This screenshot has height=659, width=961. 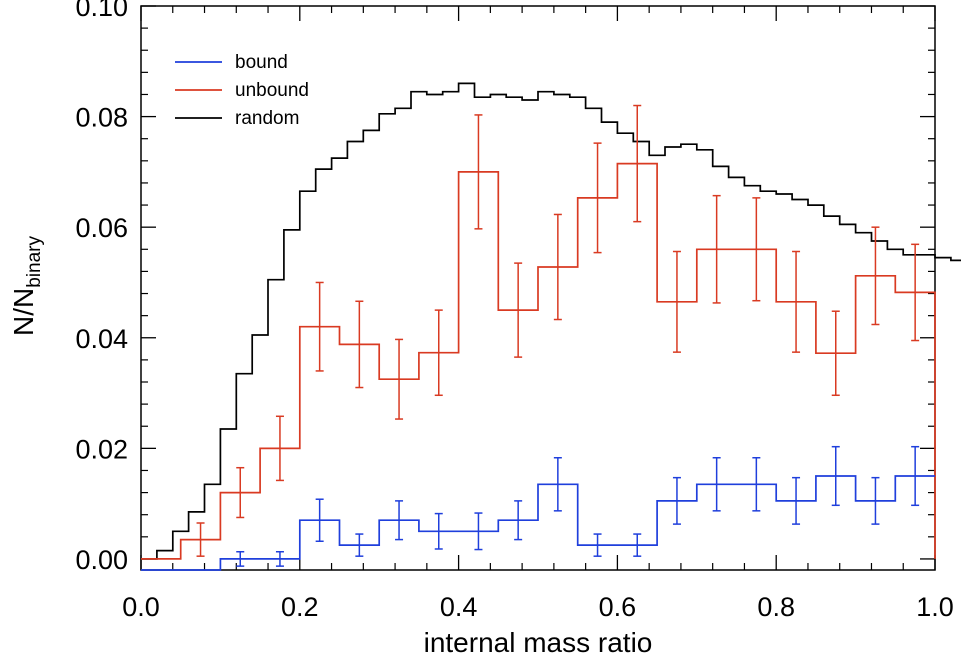 What do you see at coordinates (34, 262) in the screenshot?
I see `y-axis-title-subscript: binary` at bounding box center [34, 262].